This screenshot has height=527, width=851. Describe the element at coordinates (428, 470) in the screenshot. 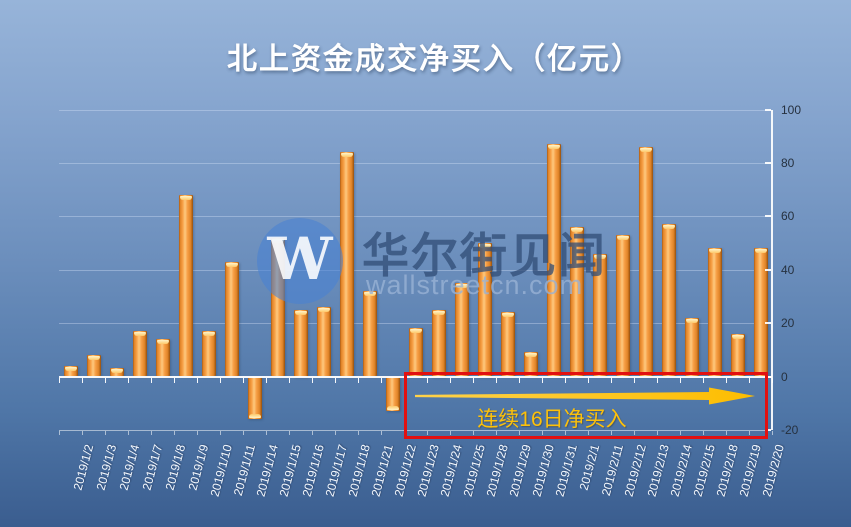

I see `x-axis-label: 2019/1/23` at that location.